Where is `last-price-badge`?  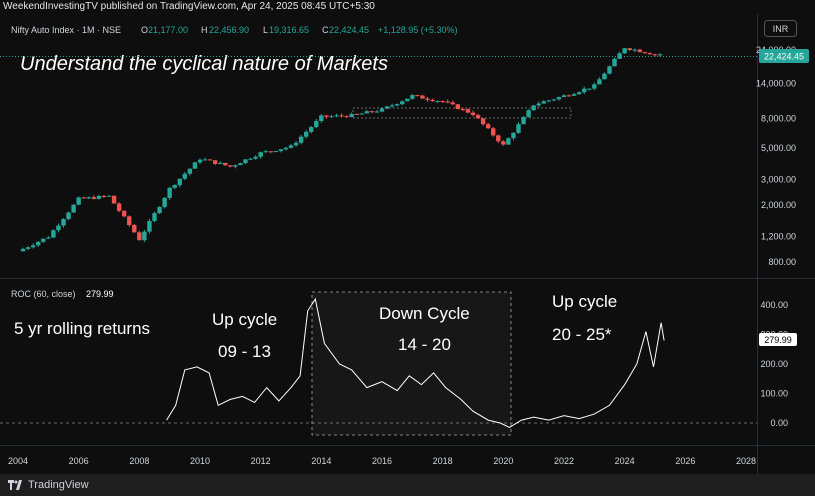 last-price-badge is located at coordinates (784, 56).